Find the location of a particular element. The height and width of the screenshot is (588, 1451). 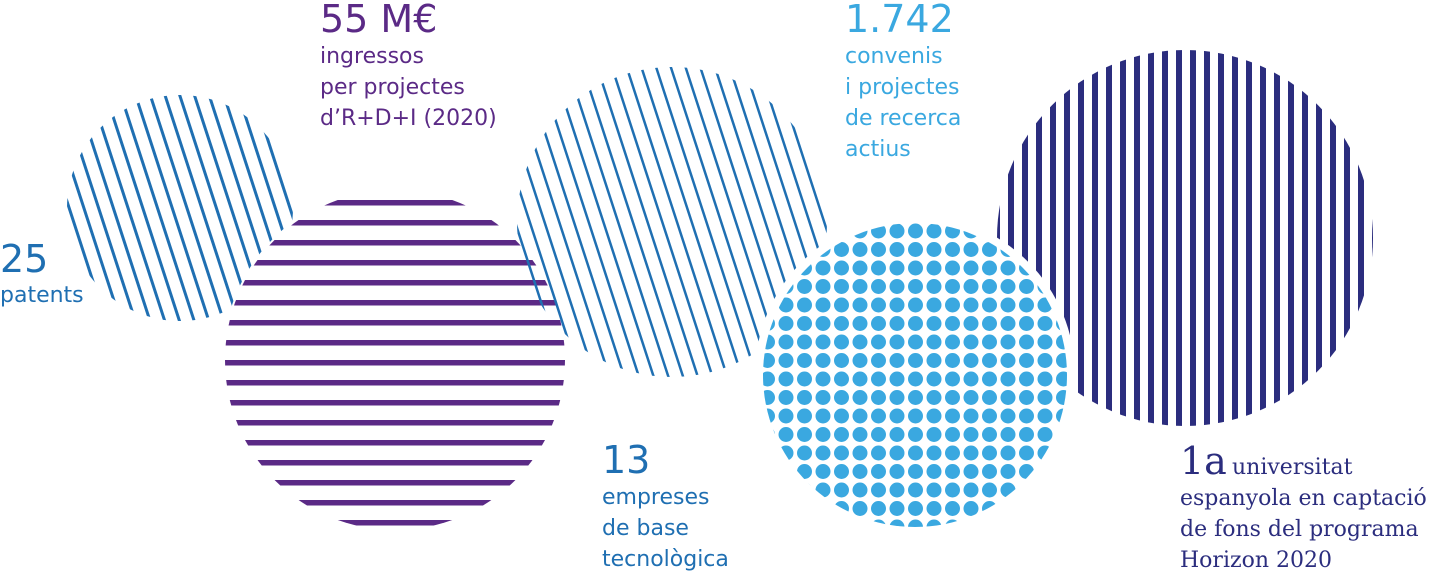

circle-patents is located at coordinates (180, 208).